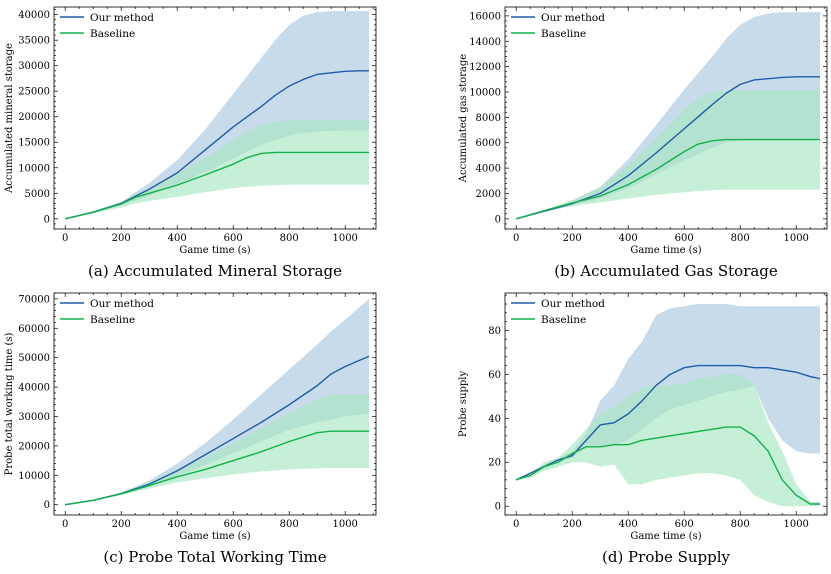 This screenshot has width=831, height=574. What do you see at coordinates (488, 169) in the screenshot?
I see `y-tick-label: 4000` at bounding box center [488, 169].